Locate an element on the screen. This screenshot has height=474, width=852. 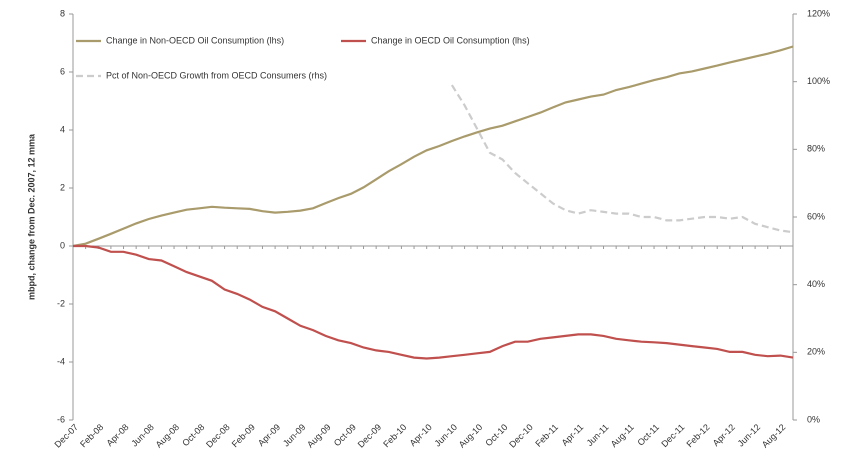
y2-tick-label: 120% is located at coordinates (818, 13).